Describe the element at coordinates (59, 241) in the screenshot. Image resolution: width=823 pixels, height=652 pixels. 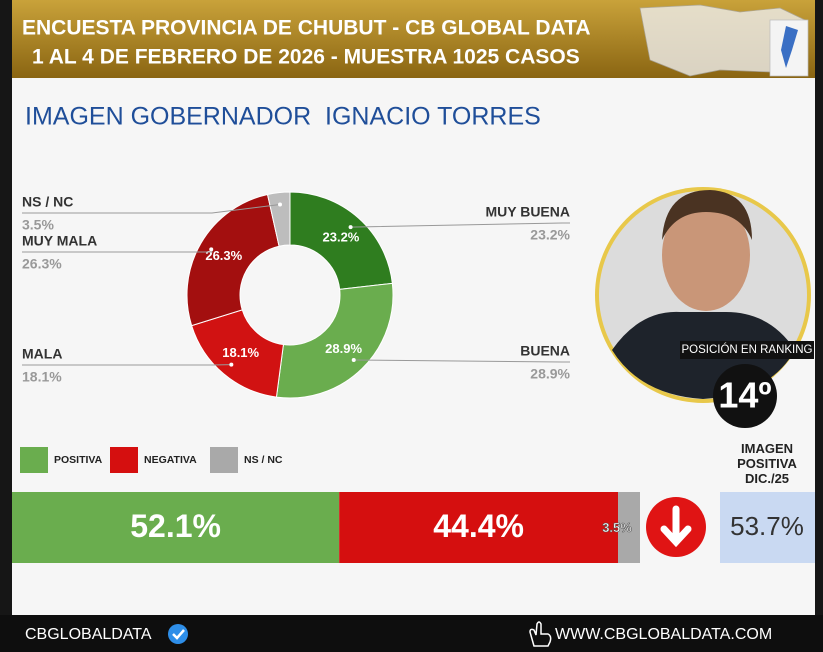
I see `category-label: MUY MALA` at that location.